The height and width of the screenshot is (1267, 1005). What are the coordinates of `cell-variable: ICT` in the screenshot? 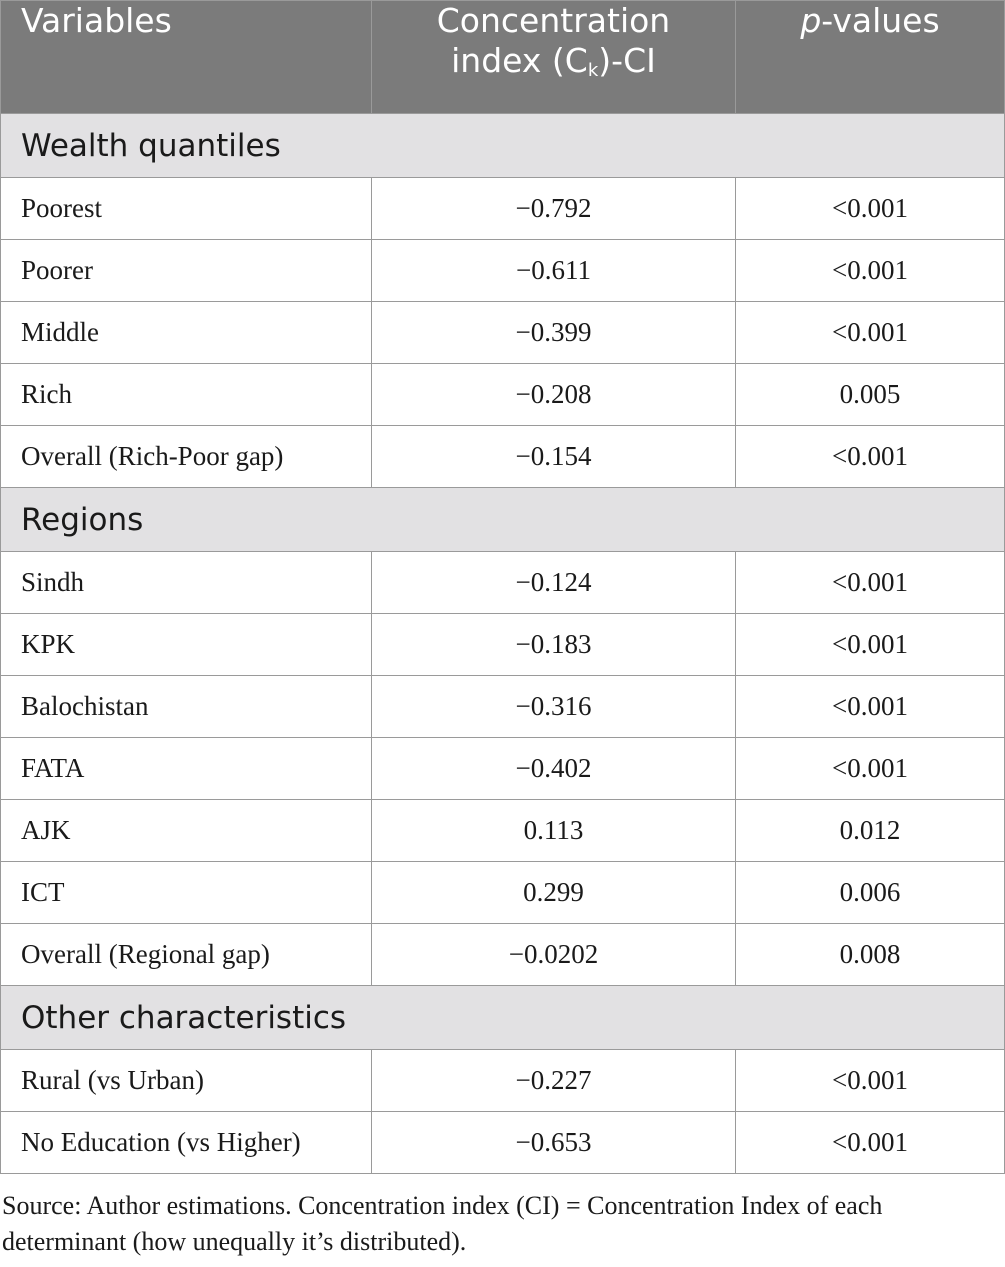 It's located at (186, 892).